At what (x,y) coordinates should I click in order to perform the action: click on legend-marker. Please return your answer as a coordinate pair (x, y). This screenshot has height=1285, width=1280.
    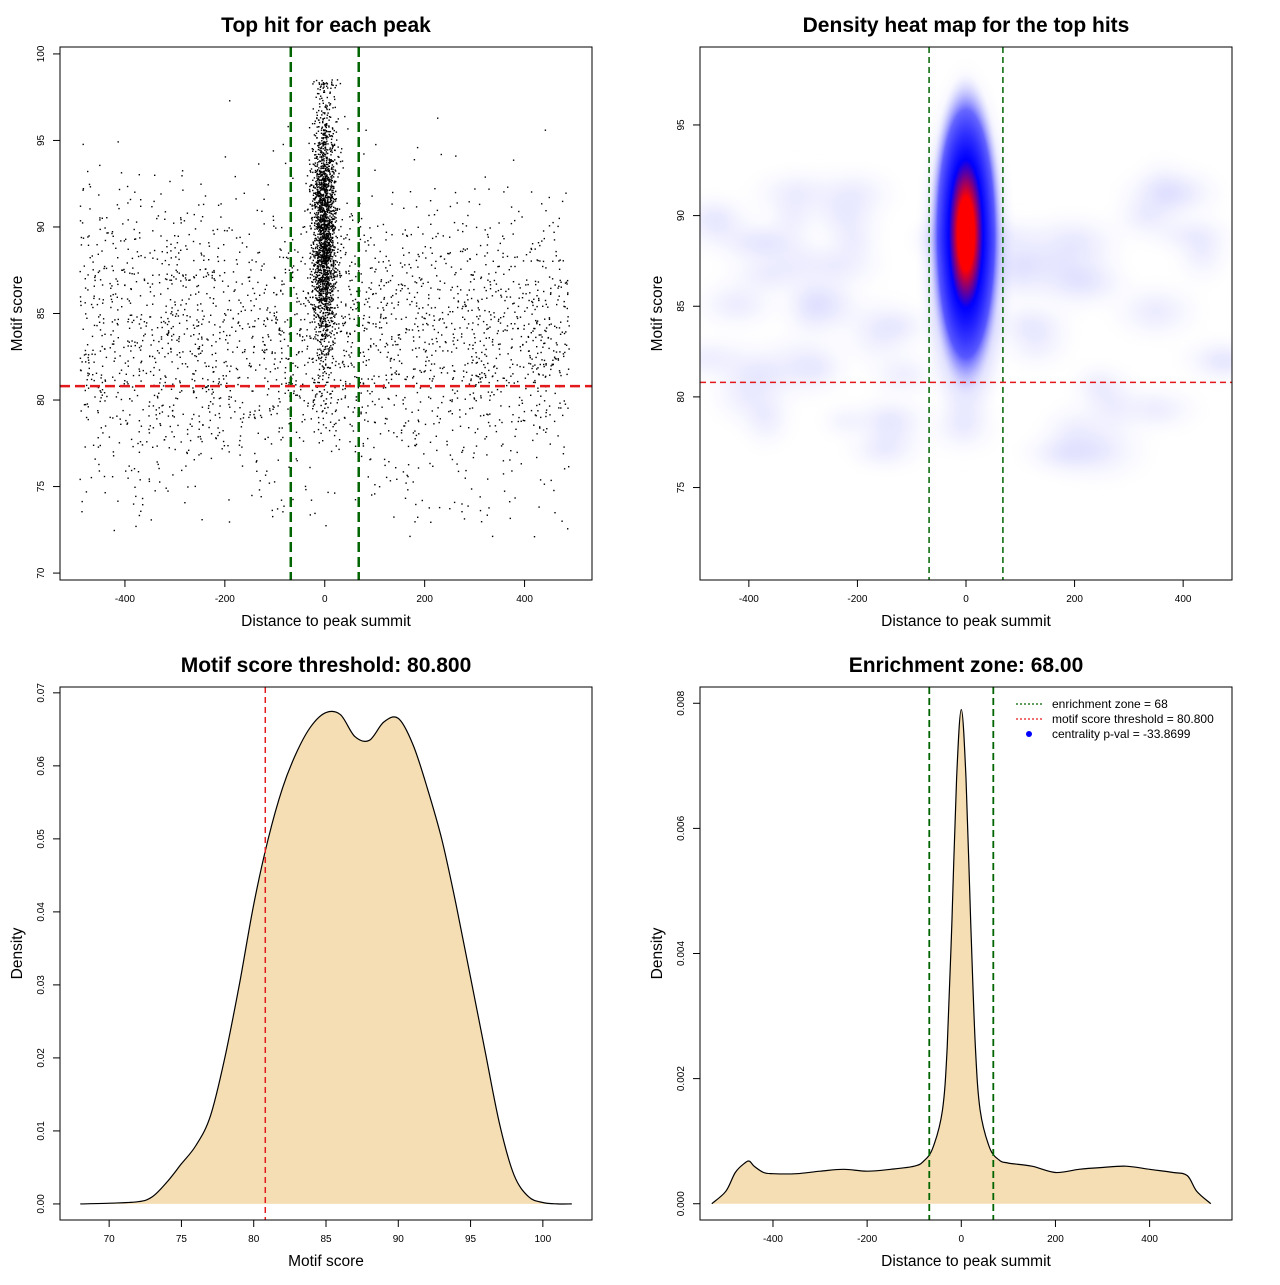
    Looking at the image, I should click on (1029, 734).